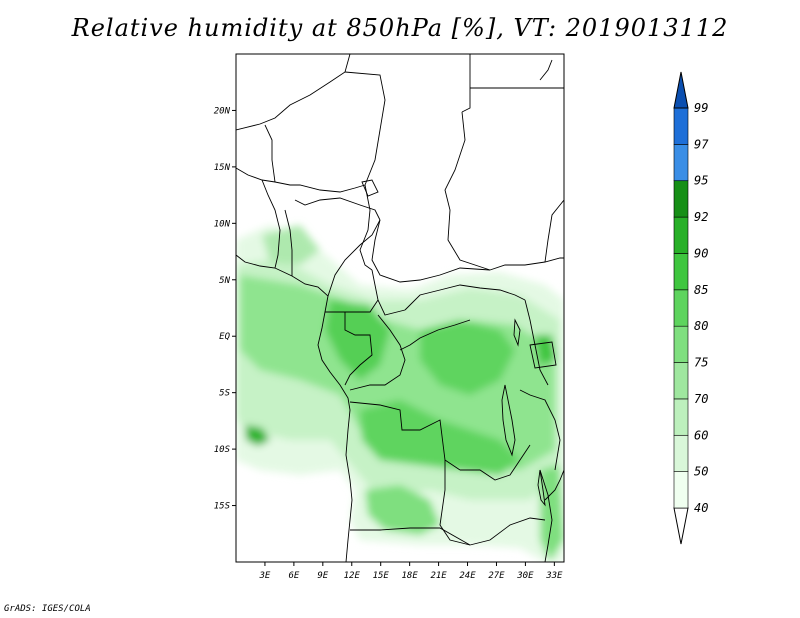  I want to click on colorbar-label: 92, so click(701, 217).